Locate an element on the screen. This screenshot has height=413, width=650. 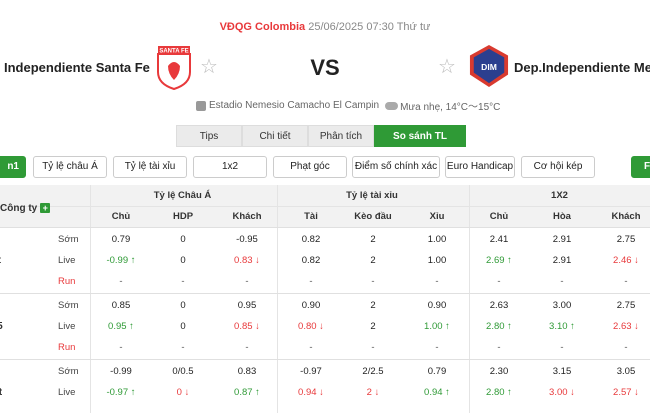
filter-button-correct-score: Điểm số chính xác is located at coordinates (396, 167).